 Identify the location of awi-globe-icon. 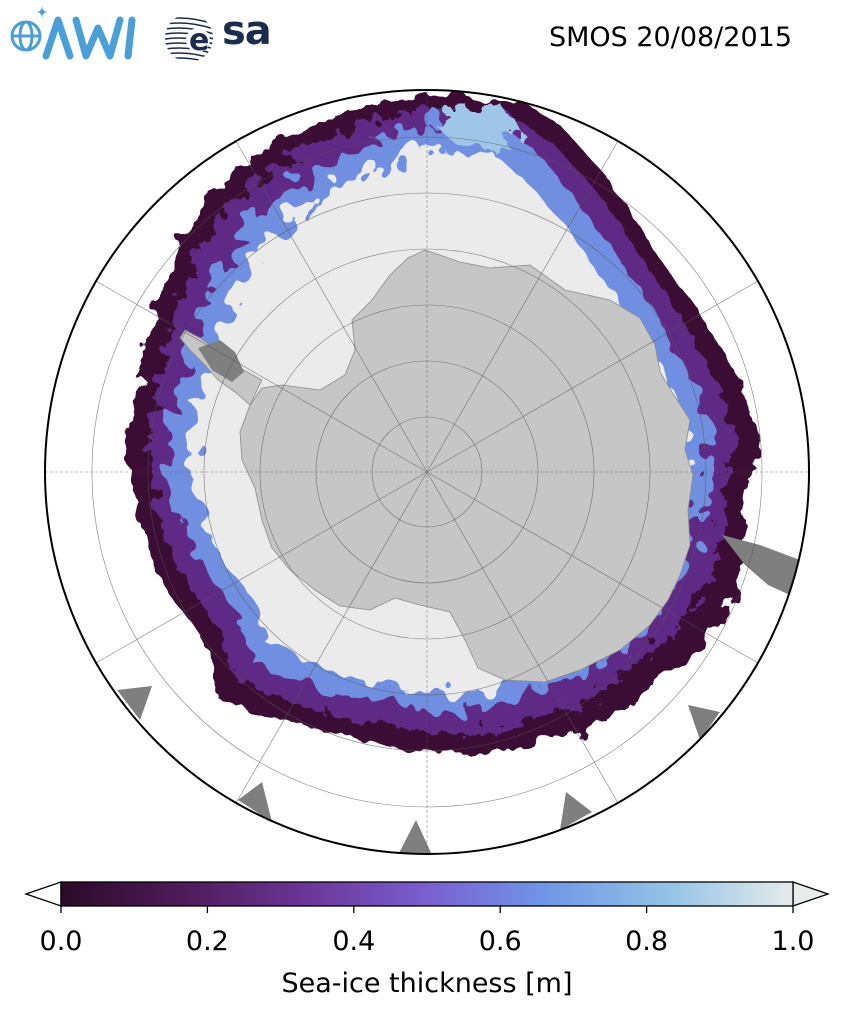
(26, 36).